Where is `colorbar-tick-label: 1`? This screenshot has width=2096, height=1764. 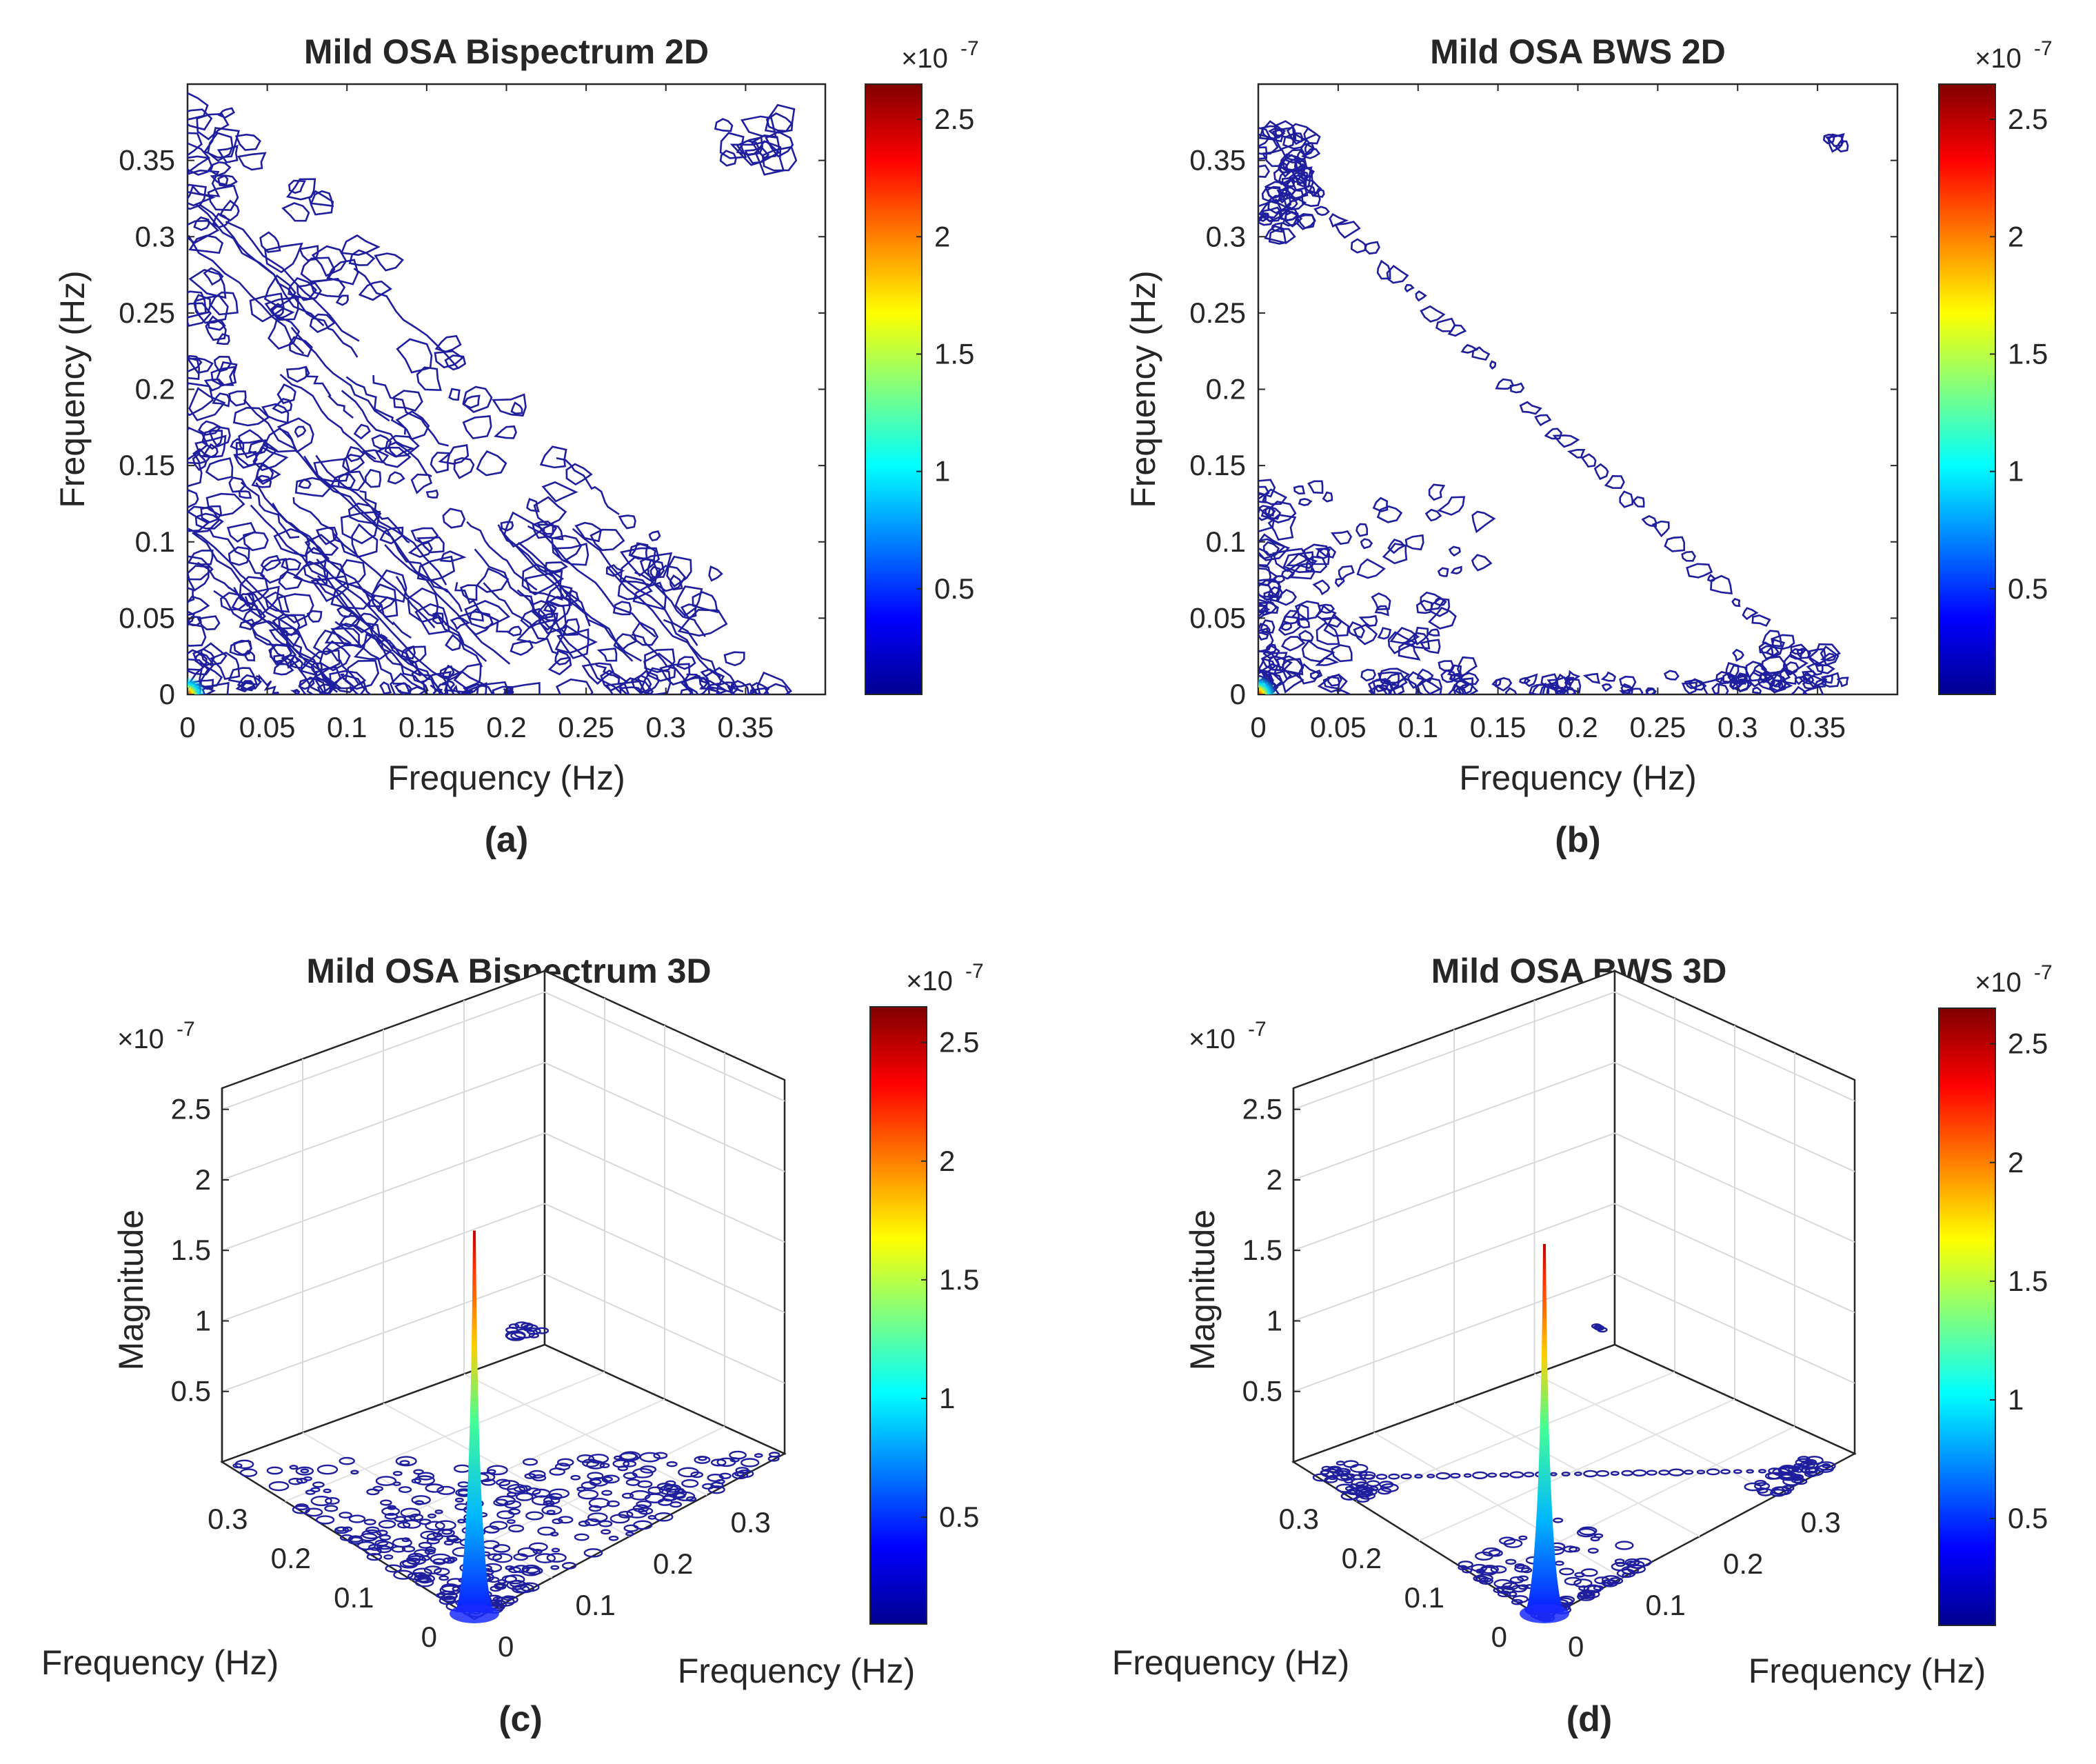 colorbar-tick-label: 1 is located at coordinates (942, 471).